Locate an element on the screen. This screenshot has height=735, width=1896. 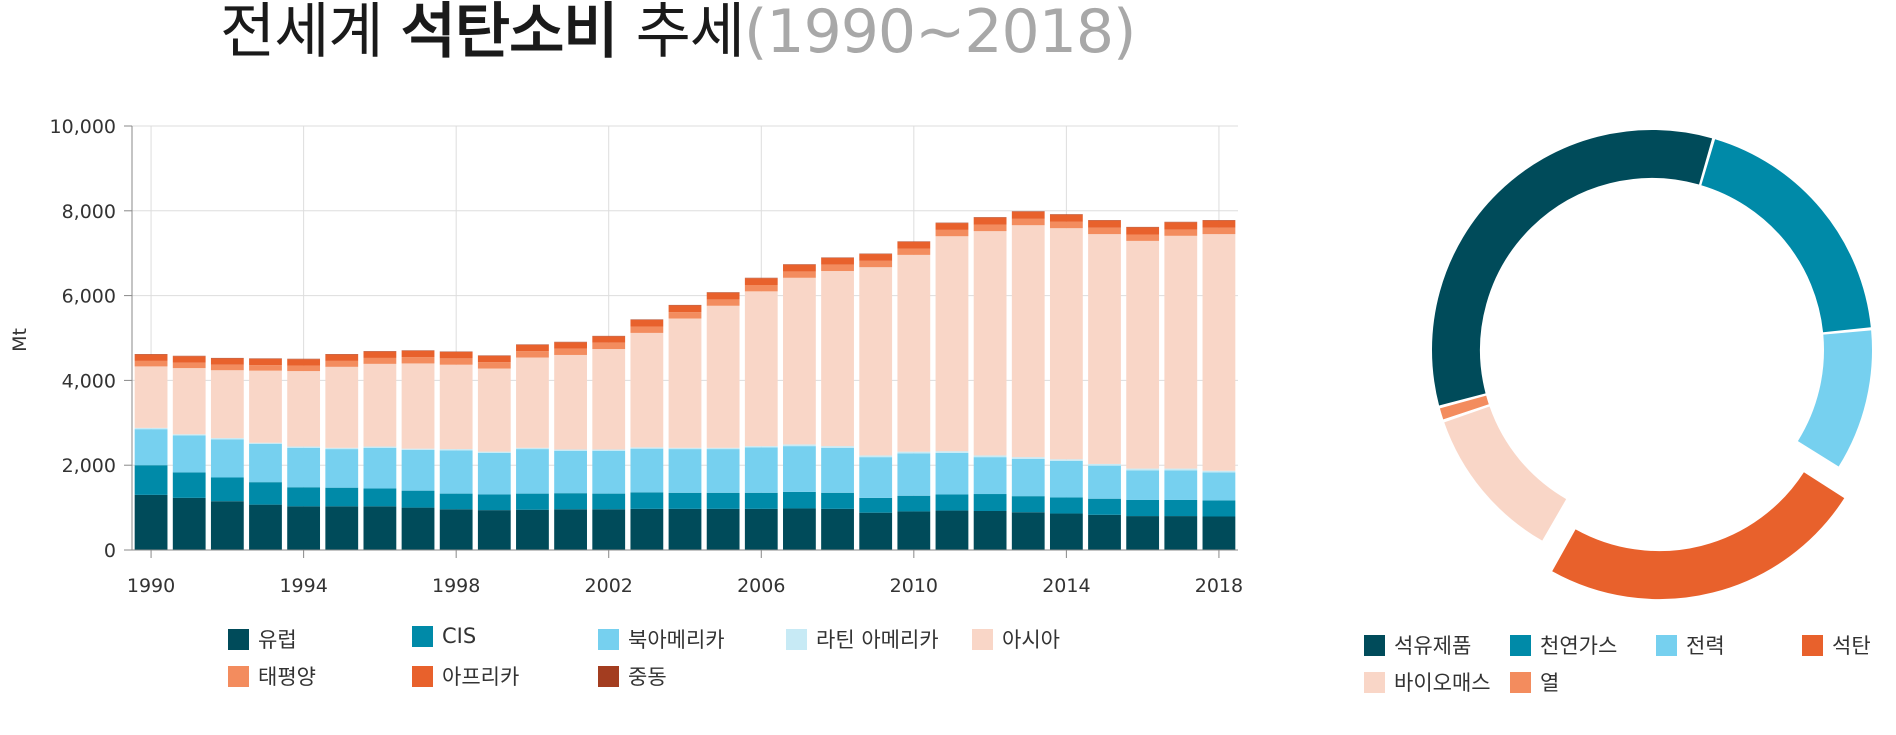
y-axis-label: Mt is located at coordinates (20, 340).